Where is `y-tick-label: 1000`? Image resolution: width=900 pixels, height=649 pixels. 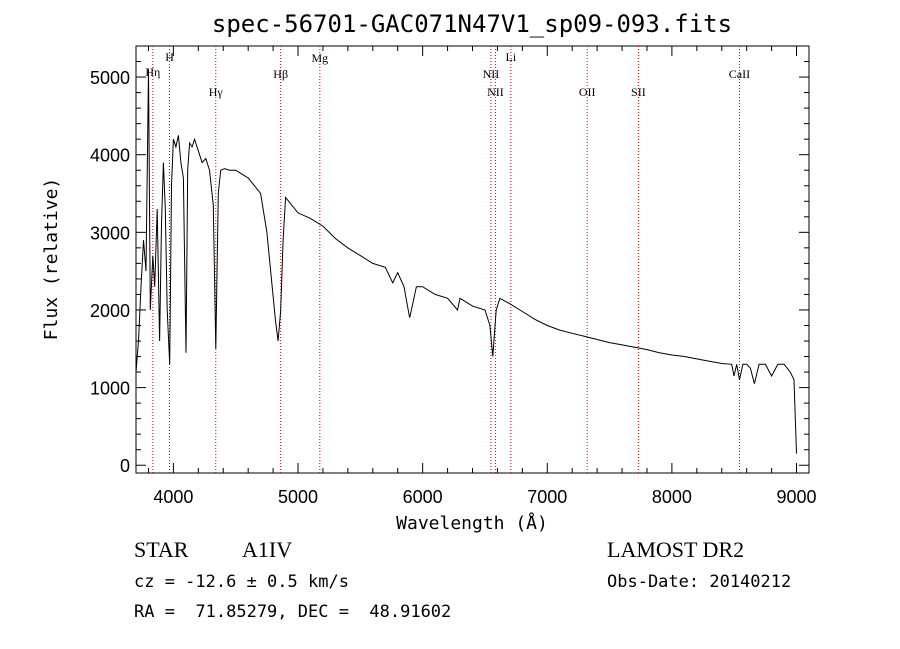 y-tick-label: 1000 is located at coordinates (110, 389).